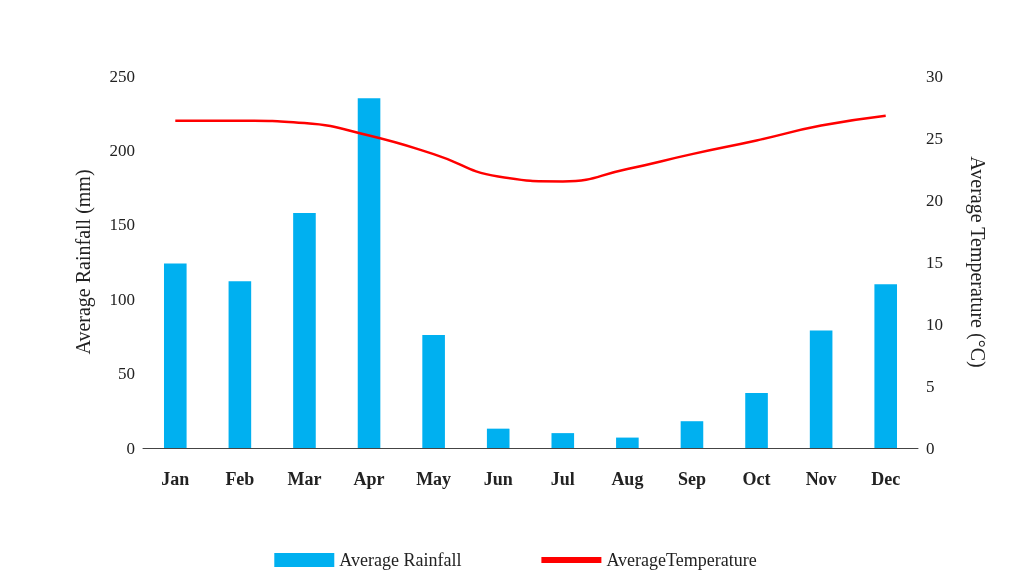  Describe the element at coordinates (681, 560) in the screenshot. I see `legend-label: AverageTemperature` at that location.